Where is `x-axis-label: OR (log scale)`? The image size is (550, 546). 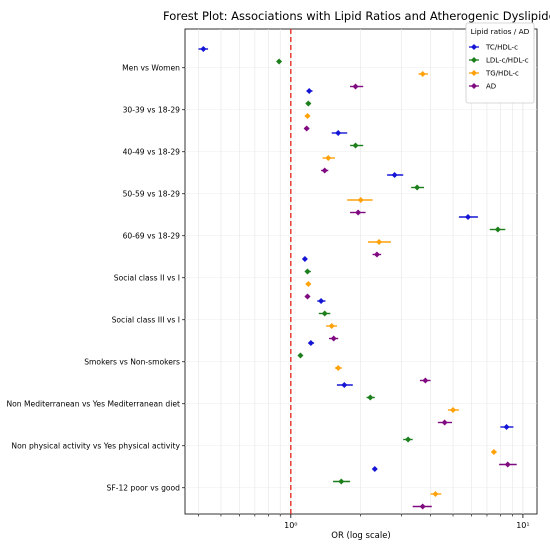 x-axis-label: OR (log scale) is located at coordinates (361, 536).